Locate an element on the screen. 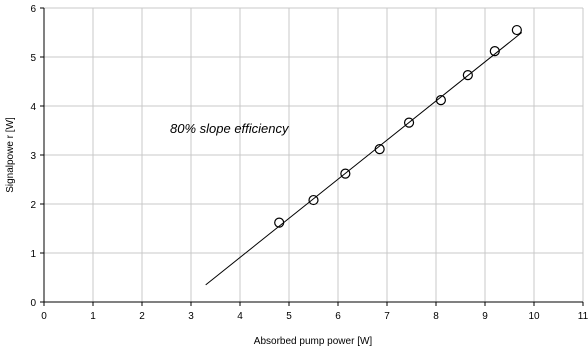 Image resolution: width=588 pixels, height=354 pixels. x-tick-label: 7 is located at coordinates (387, 316).